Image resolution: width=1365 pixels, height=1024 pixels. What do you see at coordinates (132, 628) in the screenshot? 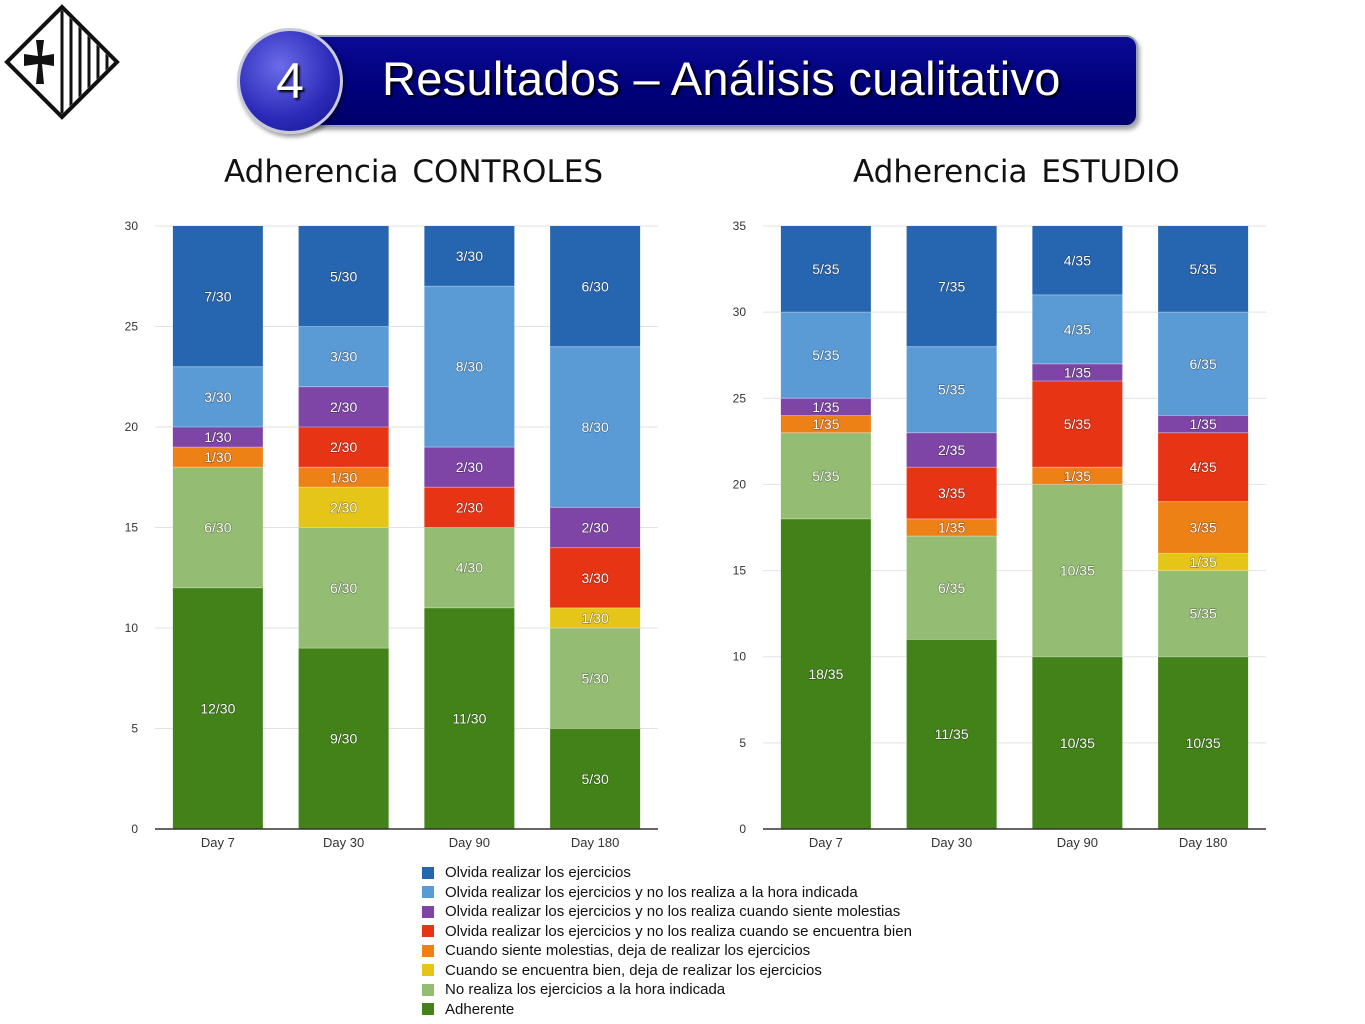
I see `y-tick-label: 10` at bounding box center [132, 628].